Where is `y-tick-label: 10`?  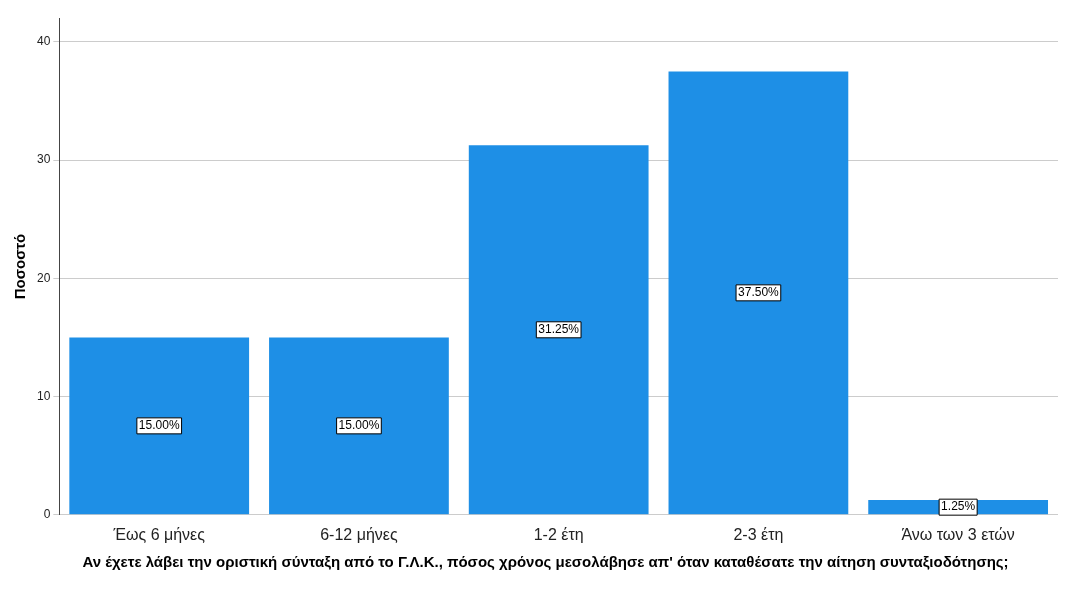
y-tick-label: 10 is located at coordinates (43, 395).